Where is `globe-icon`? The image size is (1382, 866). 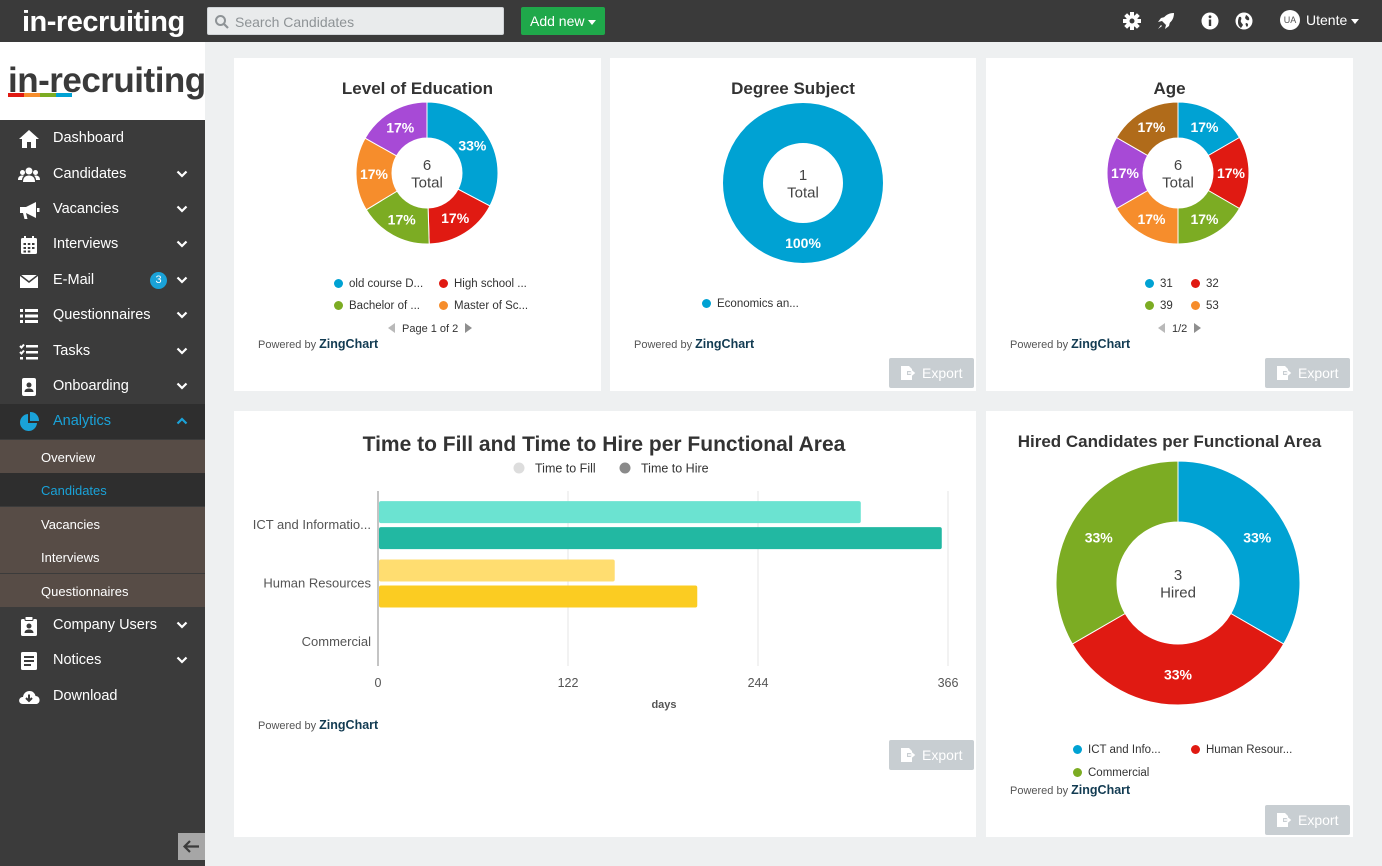
globe-icon is located at coordinates (1244, 21).